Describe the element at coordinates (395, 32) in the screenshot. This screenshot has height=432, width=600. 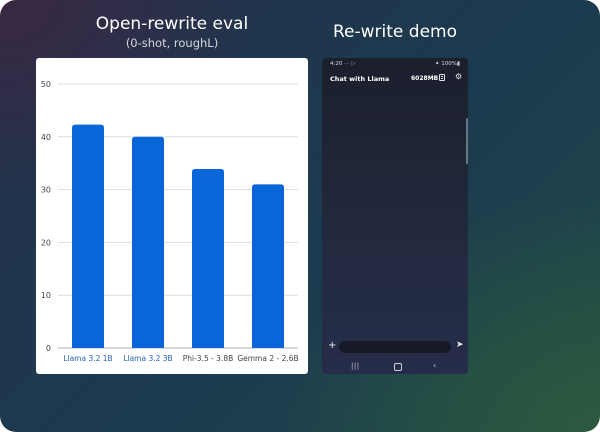
I see `demo-heading: Re-write demo` at that location.